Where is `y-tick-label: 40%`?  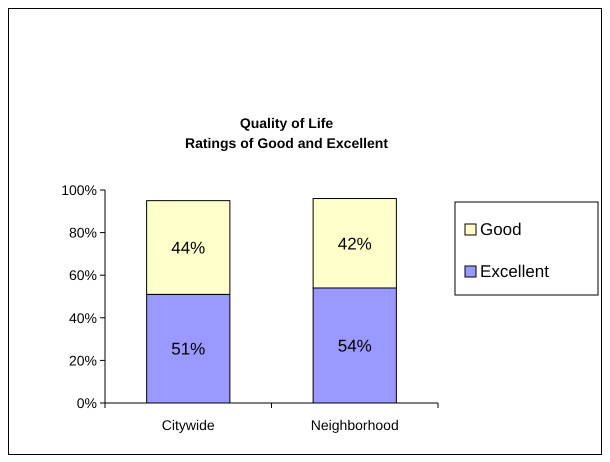
y-tick-label: 40% is located at coordinates (82, 318).